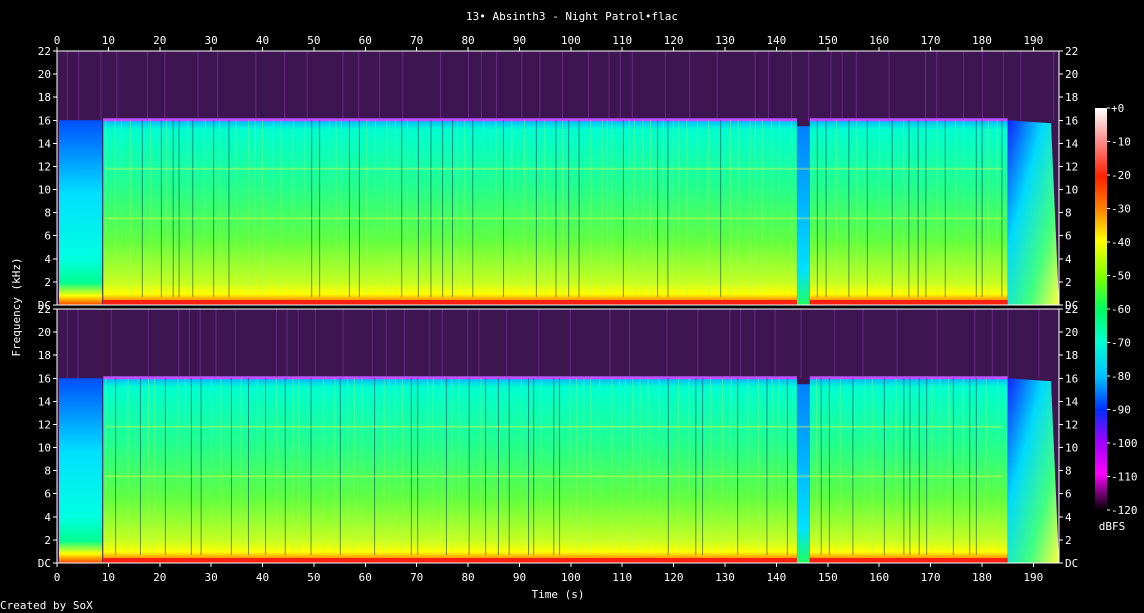 The image size is (1144, 613). I want to click on colorbar-tick-label: -100, so click(1124, 443).